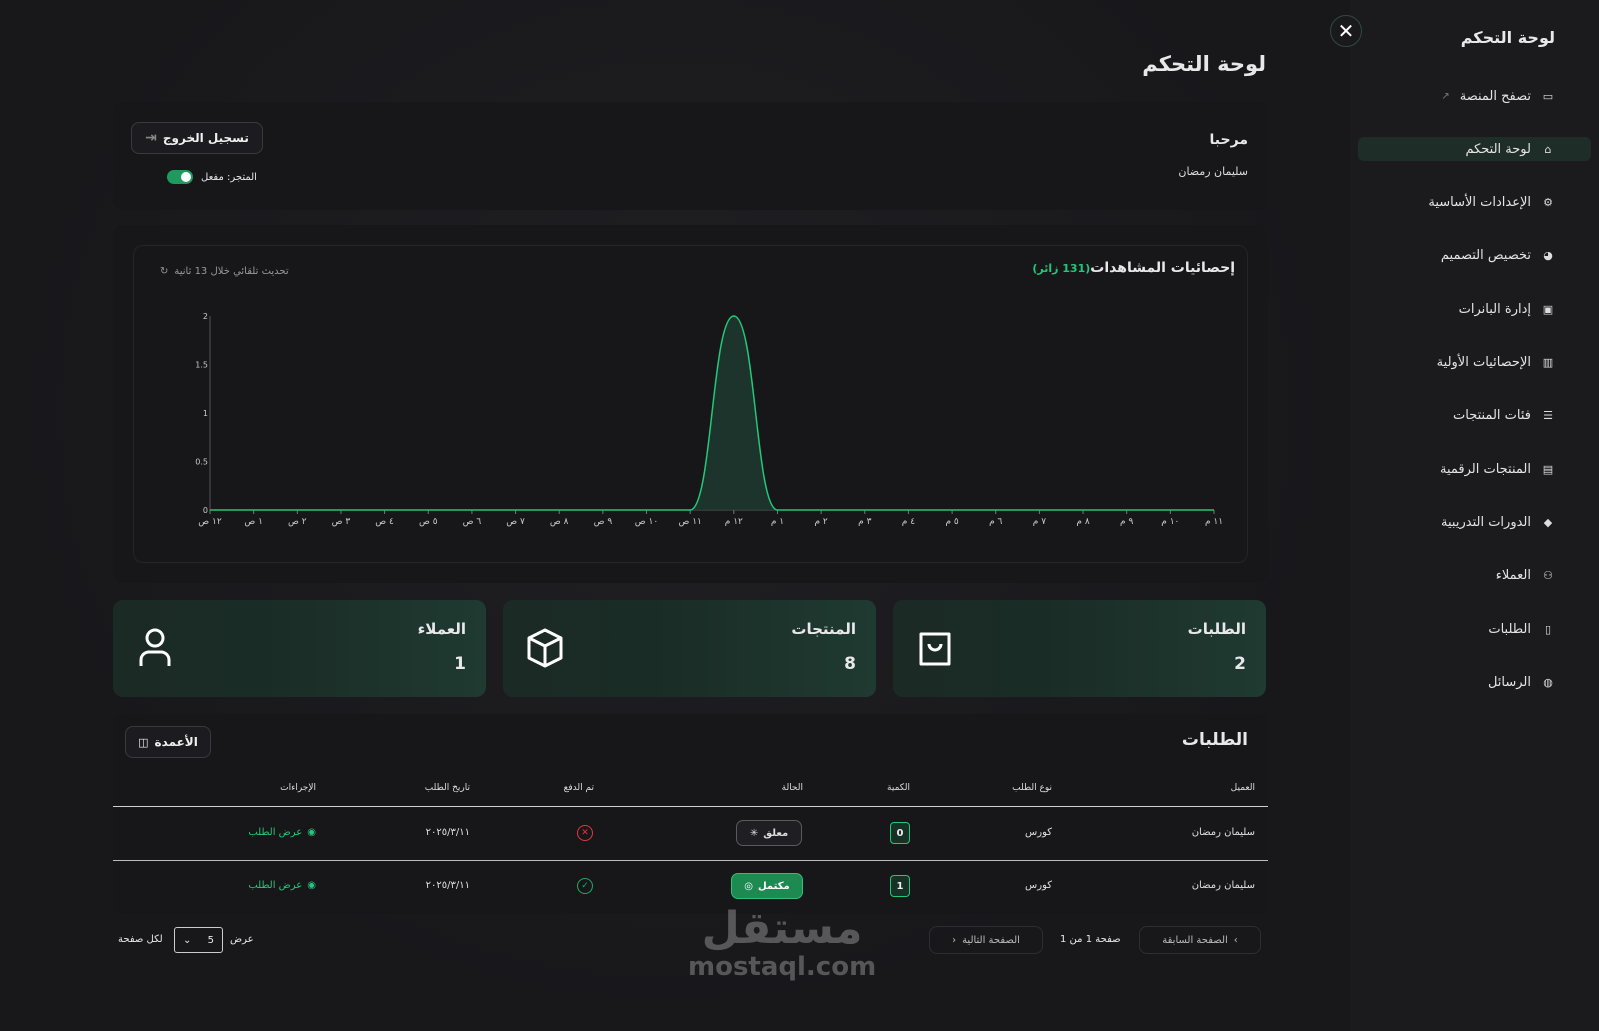 This screenshot has width=1599, height=1031. I want to click on per-page-label: لكل صفحة, so click(140, 939).